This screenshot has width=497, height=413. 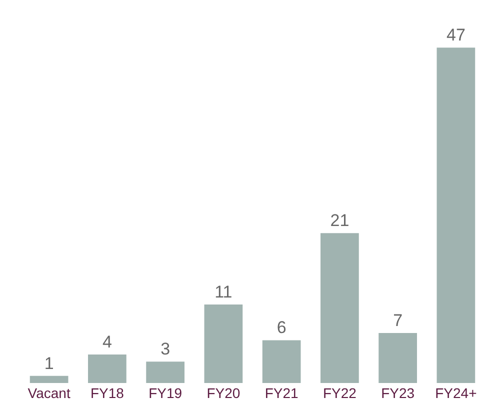 I want to click on data-label: 11, so click(x=223, y=292).